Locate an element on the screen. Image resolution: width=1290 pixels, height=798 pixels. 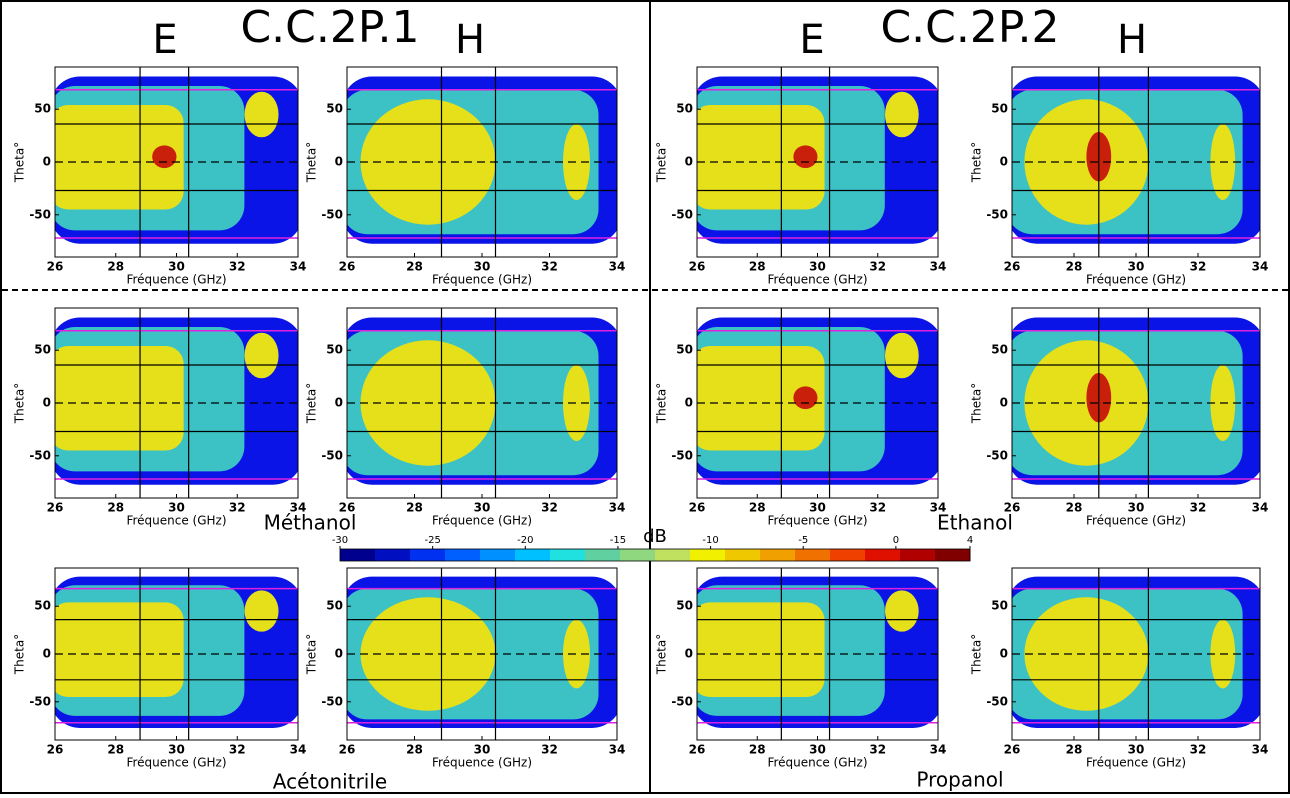
column-title: H is located at coordinates (1132, 40).